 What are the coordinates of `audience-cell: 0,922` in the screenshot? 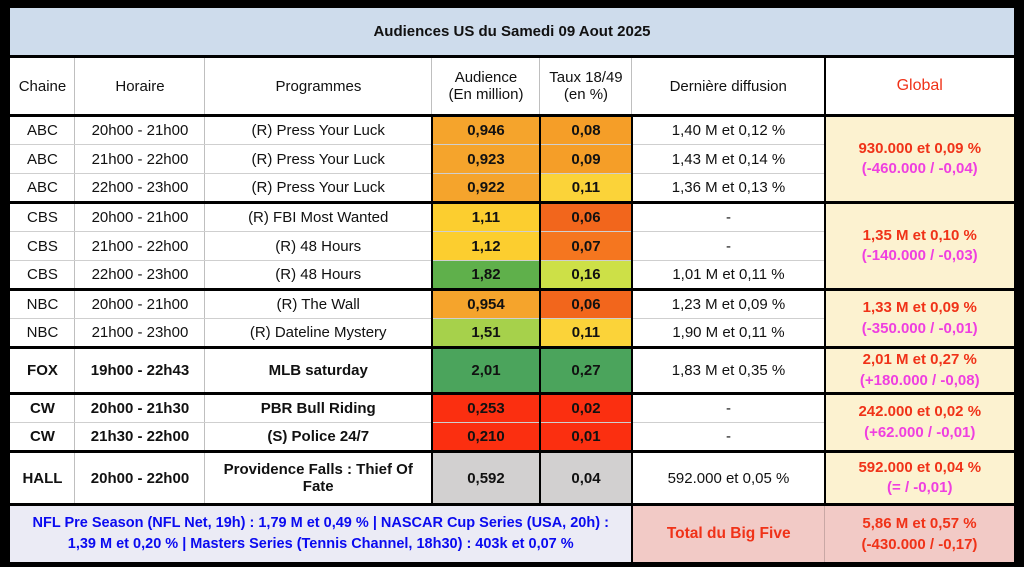 It's located at (485, 188).